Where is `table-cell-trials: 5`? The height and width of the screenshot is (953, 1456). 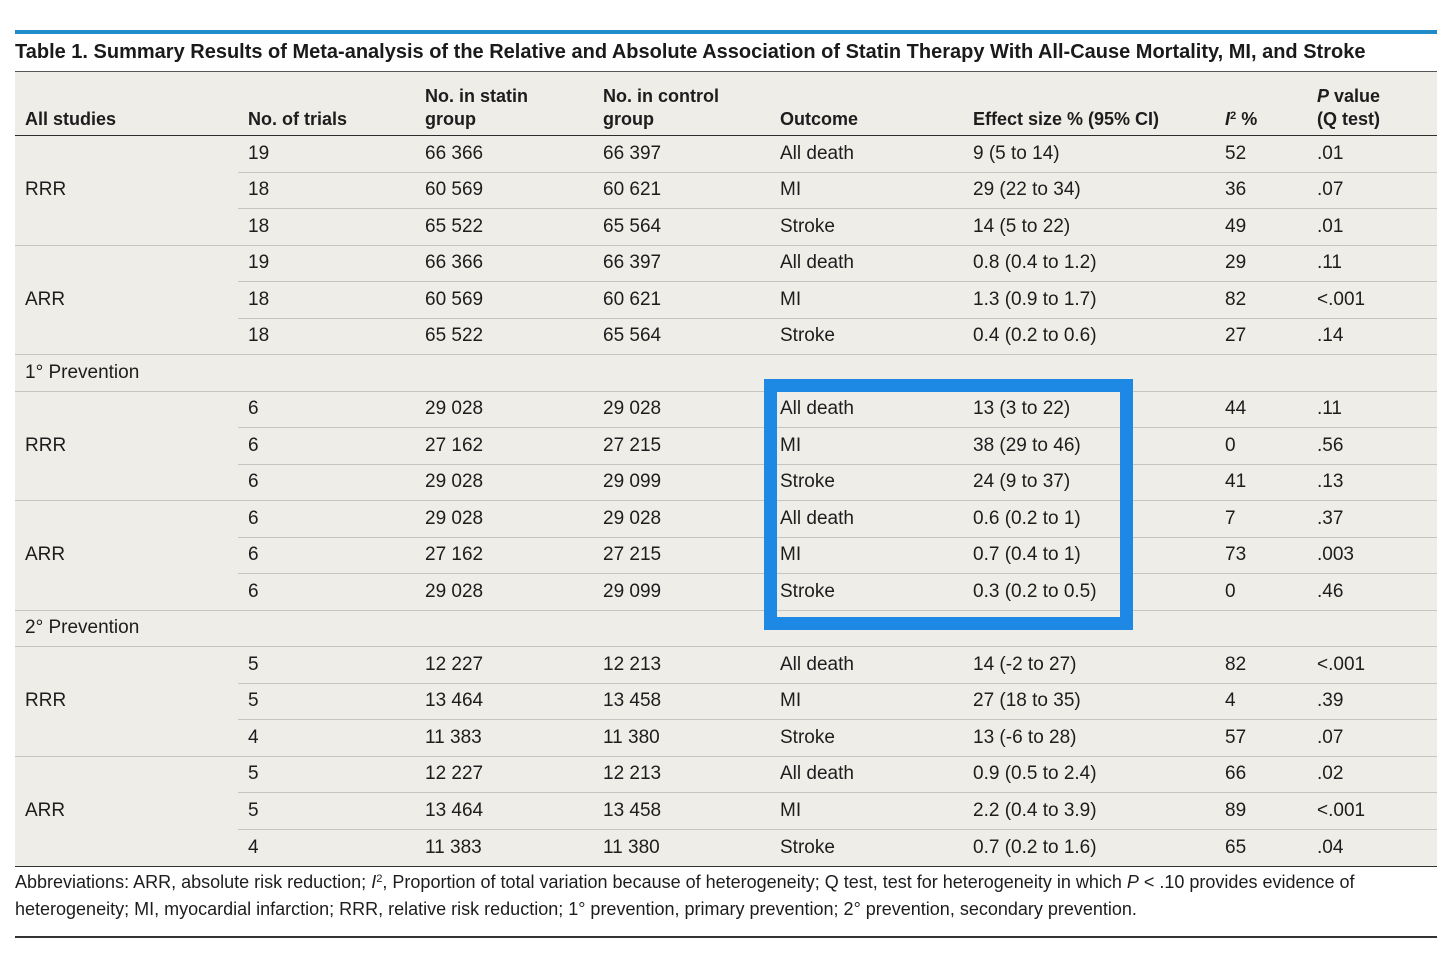
table-cell-trials: 5 is located at coordinates (326, 702).